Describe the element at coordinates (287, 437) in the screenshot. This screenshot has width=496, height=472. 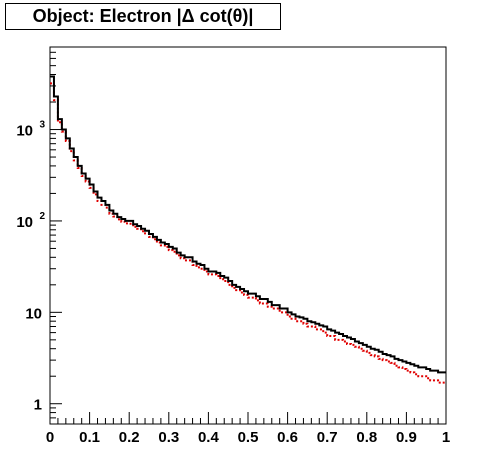
I see `x-tick-label: 0.6` at that location.